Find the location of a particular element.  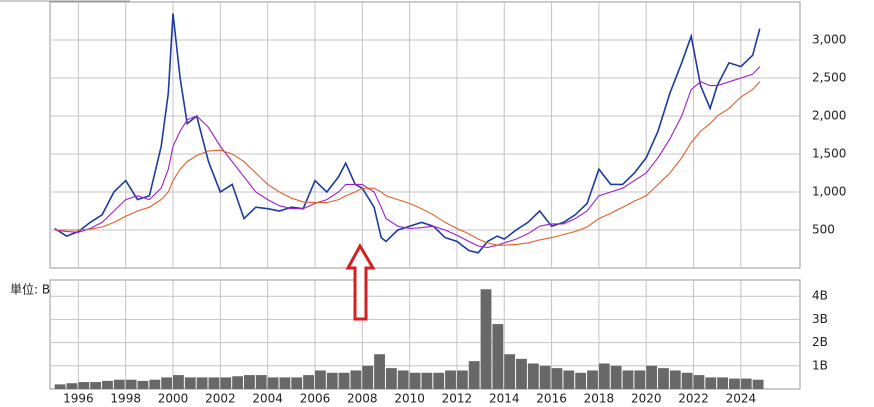

y-tick-label: 500 is located at coordinates (823, 230).